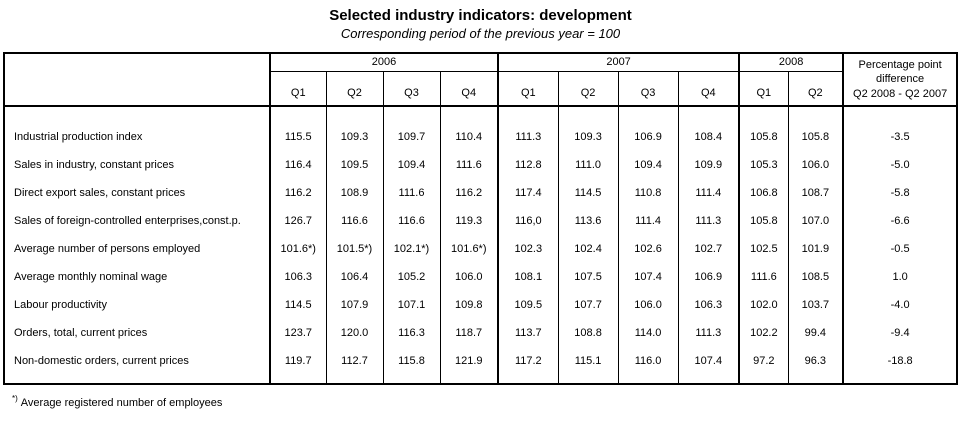 The height and width of the screenshot is (424, 961). I want to click on year-header-2008: 2008, so click(791, 62).